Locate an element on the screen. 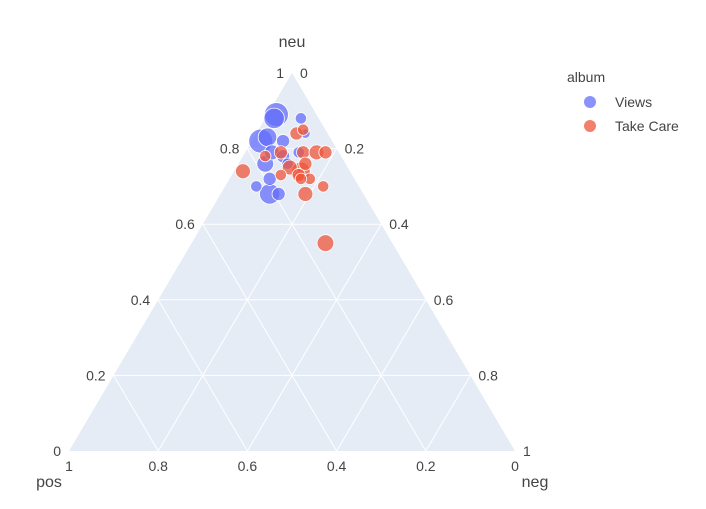 This screenshot has width=706, height=509. tick-label-pos: 0.4 is located at coordinates (337, 466).